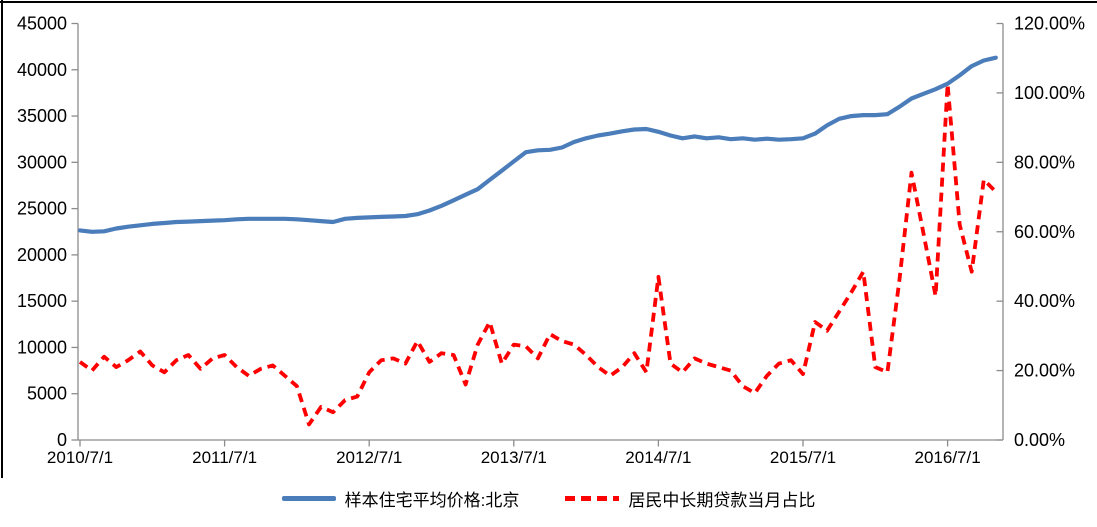 Image resolution: width=1097 pixels, height=527 pixels. Describe the element at coordinates (948, 457) in the screenshot. I see `x-axis-tick-label: 2016/7/1` at that location.